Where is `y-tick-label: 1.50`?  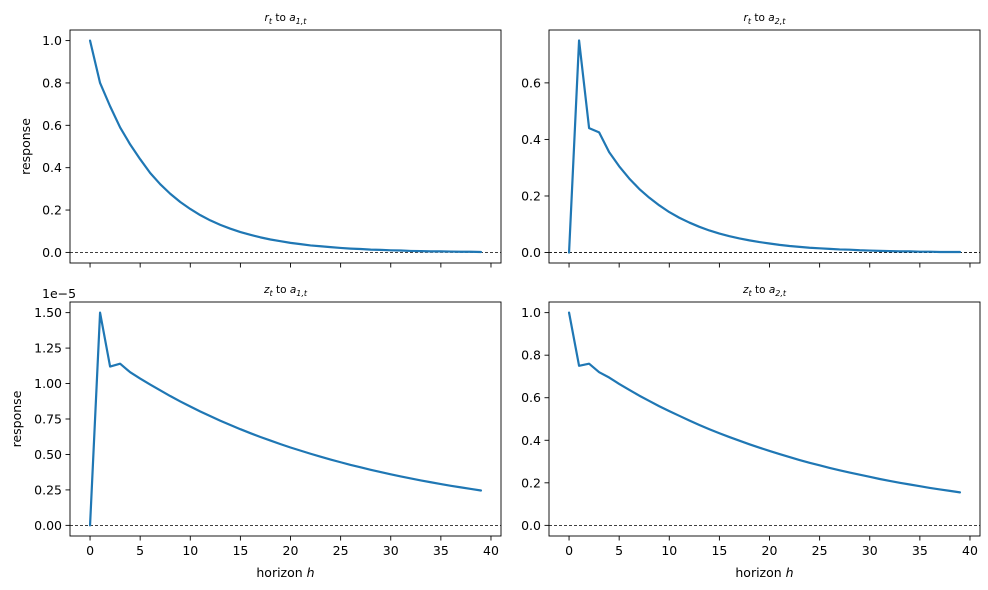 y-tick-label: 1.50 is located at coordinates (48, 312).